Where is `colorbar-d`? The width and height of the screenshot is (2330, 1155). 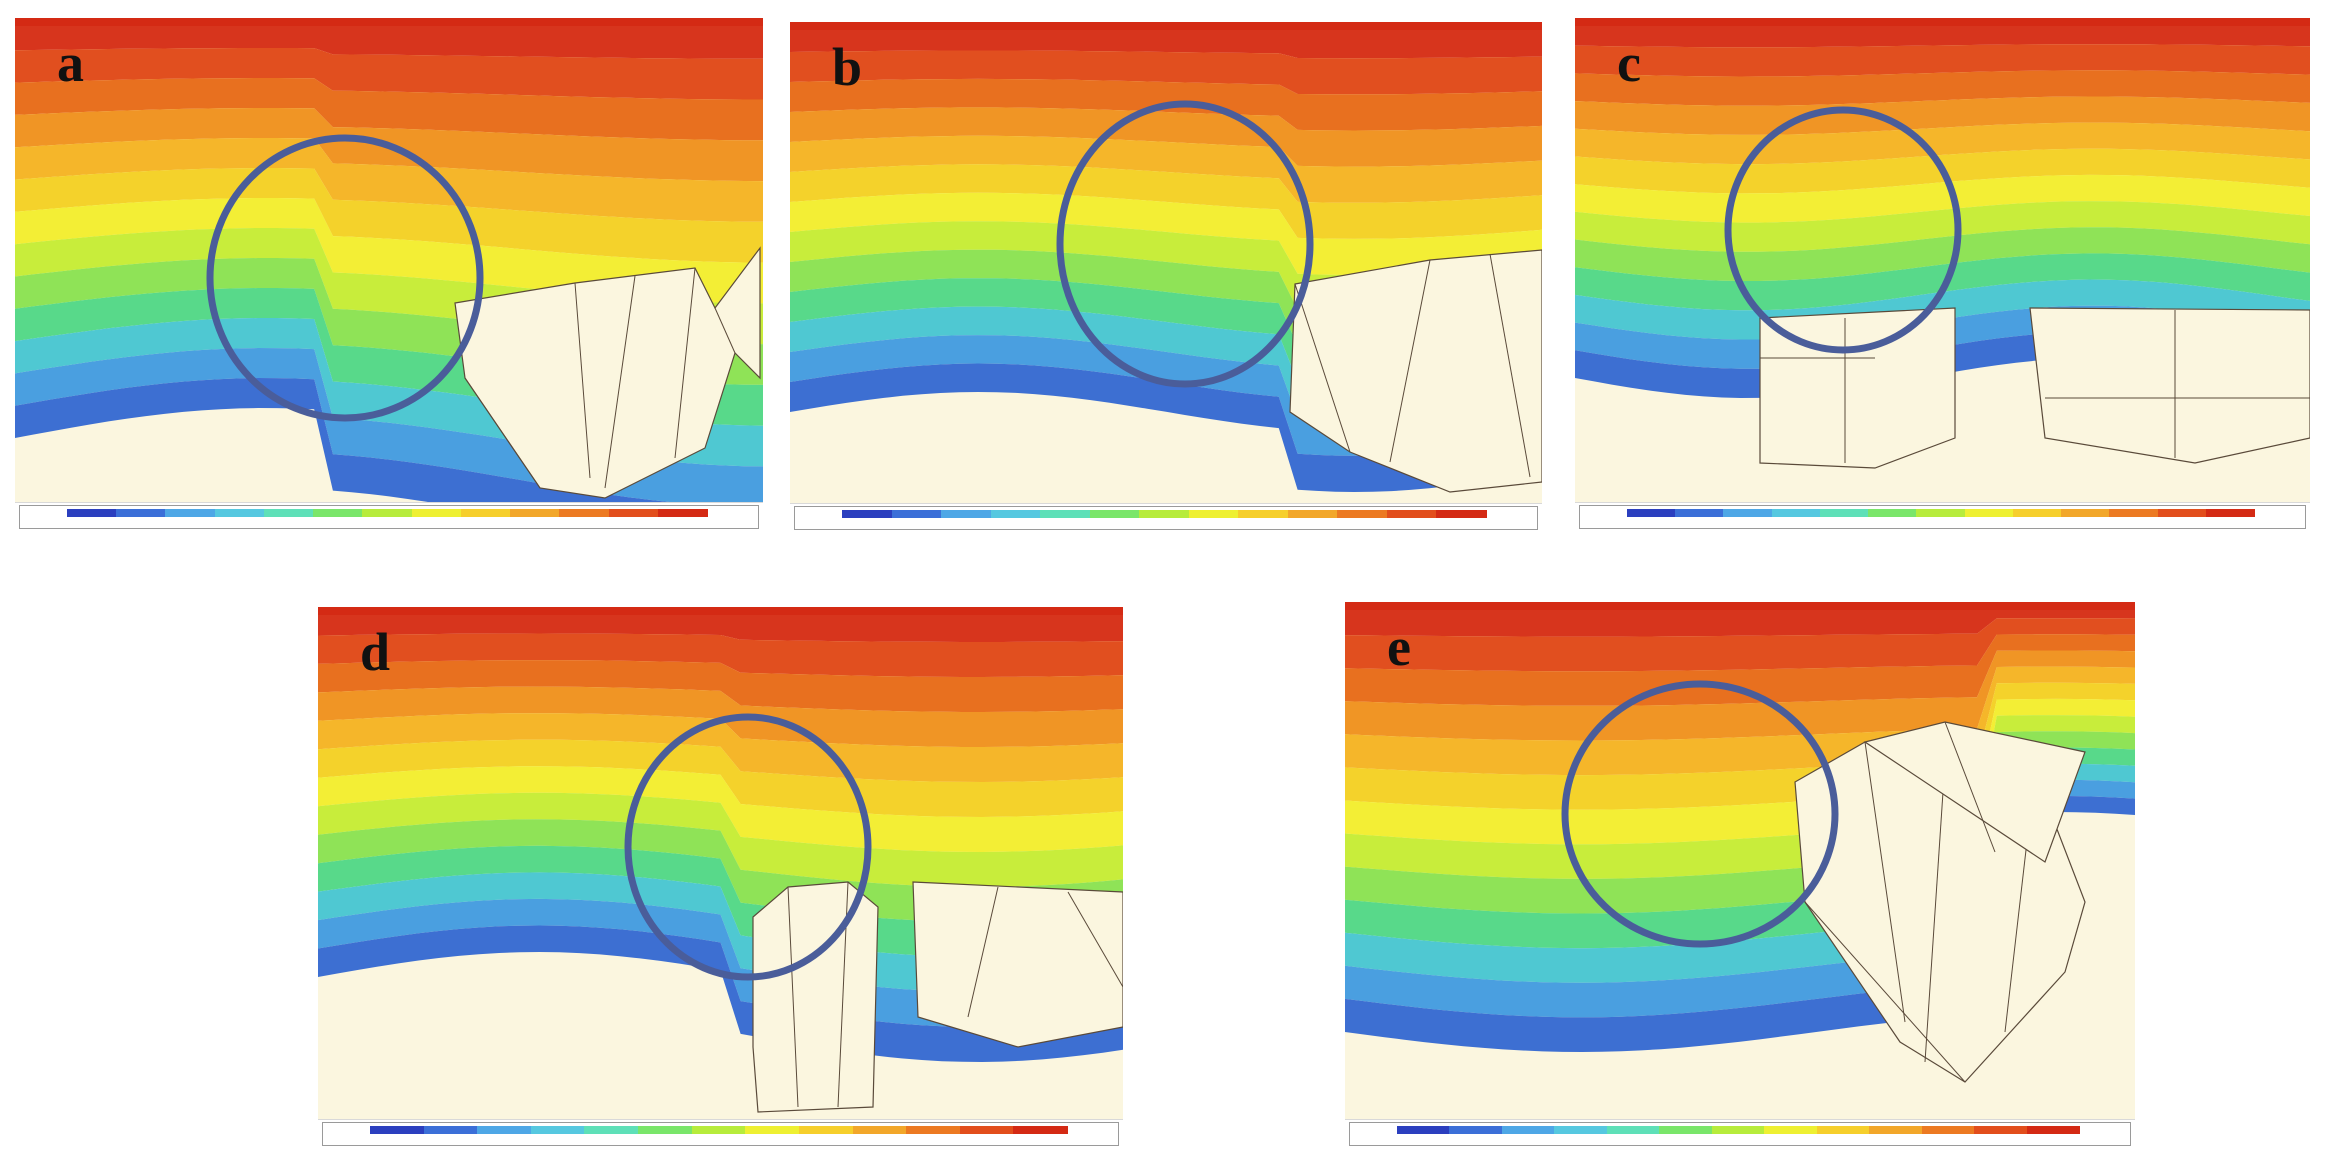 colorbar-d is located at coordinates (720, 1134).